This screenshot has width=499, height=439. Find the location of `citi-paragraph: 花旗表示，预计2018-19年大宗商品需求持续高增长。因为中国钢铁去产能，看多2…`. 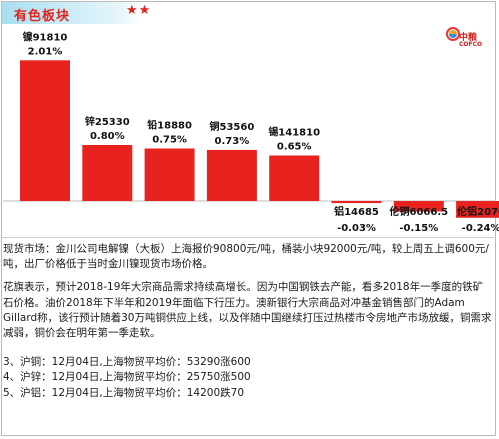

citi-paragraph: 花旗表示，预计2018-19年大宗商品需求持续高增长。因为中国钢铁去产能，看多2… is located at coordinates (247, 310).